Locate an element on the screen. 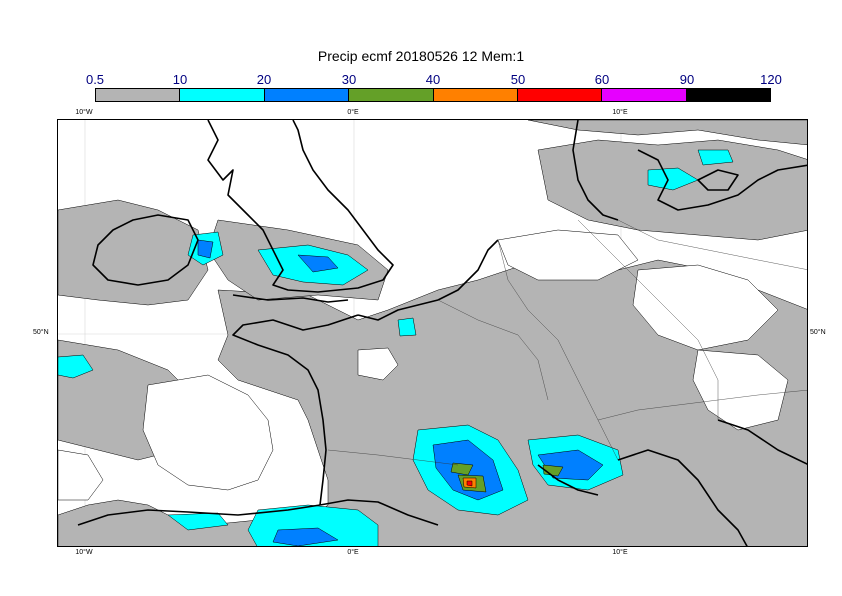 The width and height of the screenshot is (842, 596). colorbar-label: 20 is located at coordinates (264, 79).